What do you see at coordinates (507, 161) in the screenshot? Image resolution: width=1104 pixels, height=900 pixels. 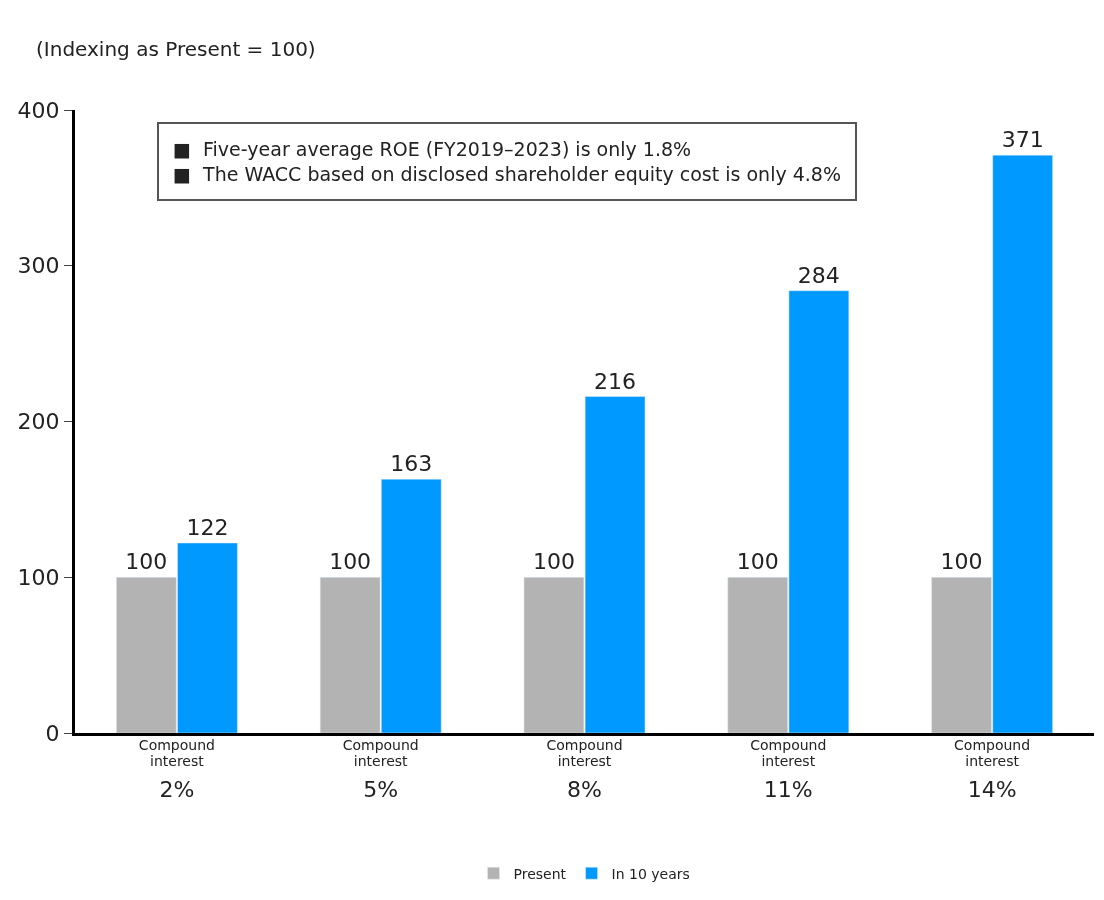 I see `annotation: ■ Five-year average ROE (FY2019–2023) is only 1.8% ■ The WACC based on disclosed shareholder equity cost is only 4.8%` at bounding box center [507, 161].